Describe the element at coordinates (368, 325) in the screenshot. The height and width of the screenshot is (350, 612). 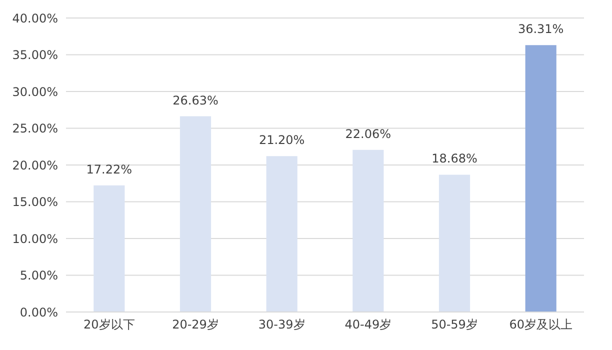
I see `x-tick-label: 40-49岁` at that location.